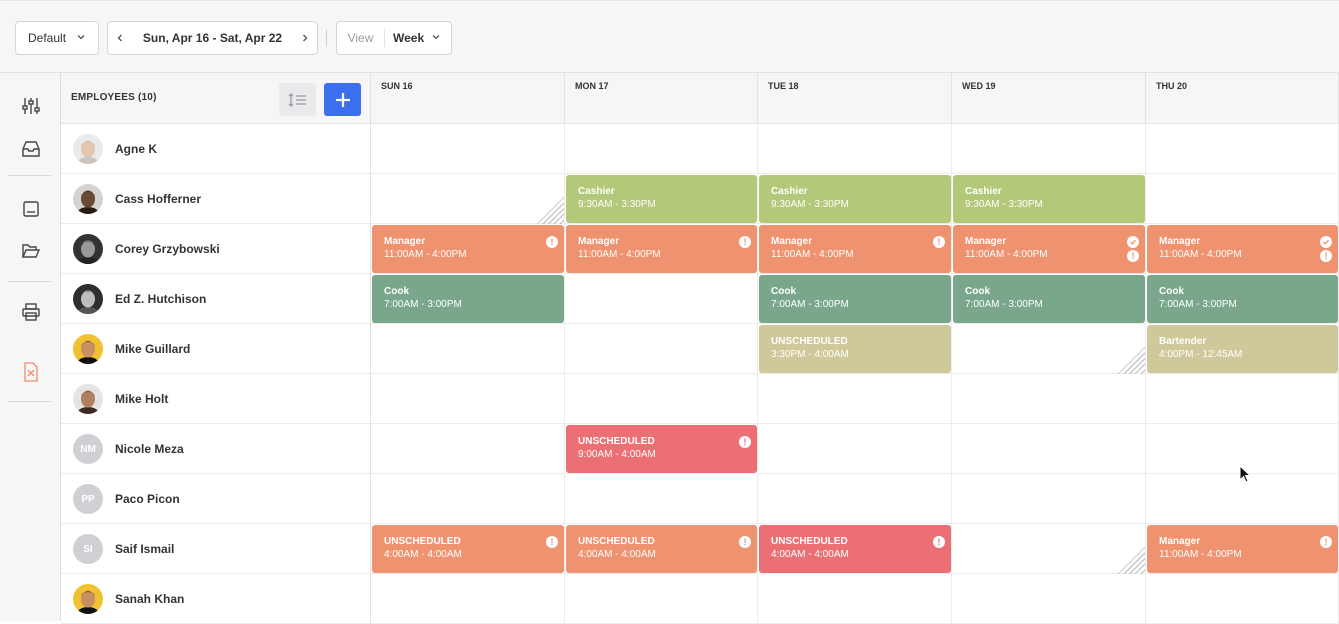 The height and width of the screenshot is (624, 1339). Describe the element at coordinates (216, 149) in the screenshot. I see `employee-cell: Agne K` at that location.